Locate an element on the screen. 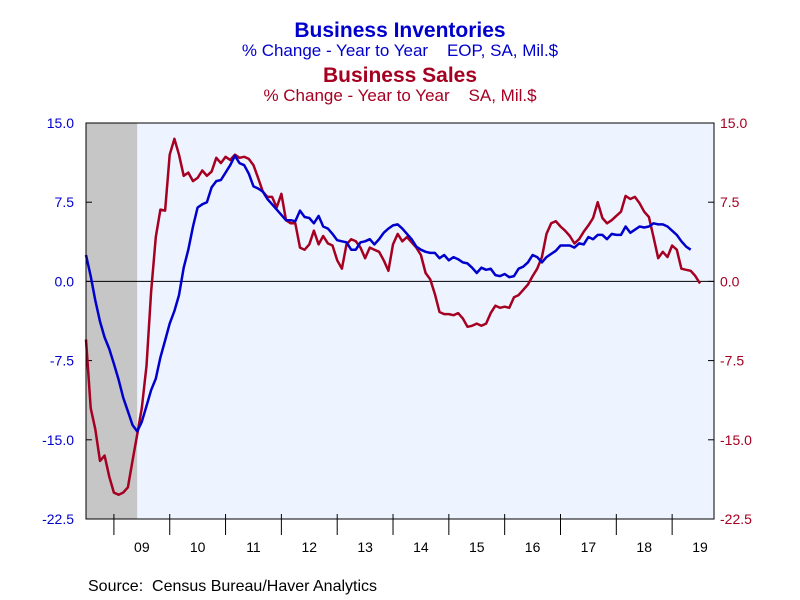 The height and width of the screenshot is (600, 800). x-tick-label: 14 is located at coordinates (421, 547).